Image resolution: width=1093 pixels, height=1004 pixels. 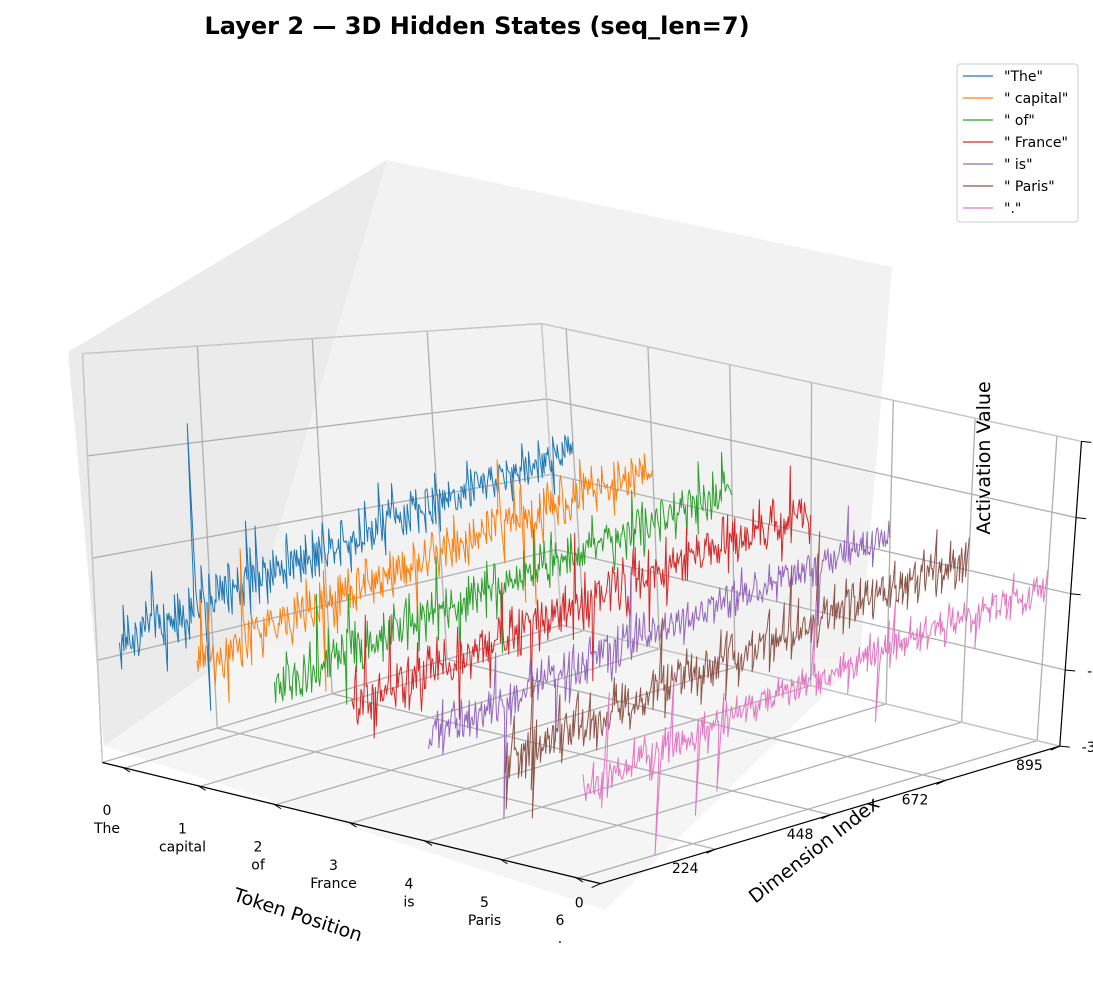 What do you see at coordinates (1036, 99) in the screenshot?
I see `legend-entry: " capital"` at bounding box center [1036, 99].